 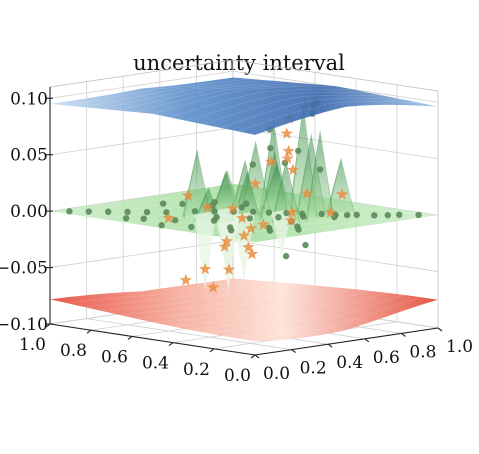 What do you see at coordinates (32, 345) in the screenshot?
I see `y-tick-label: 1.0` at bounding box center [32, 345].